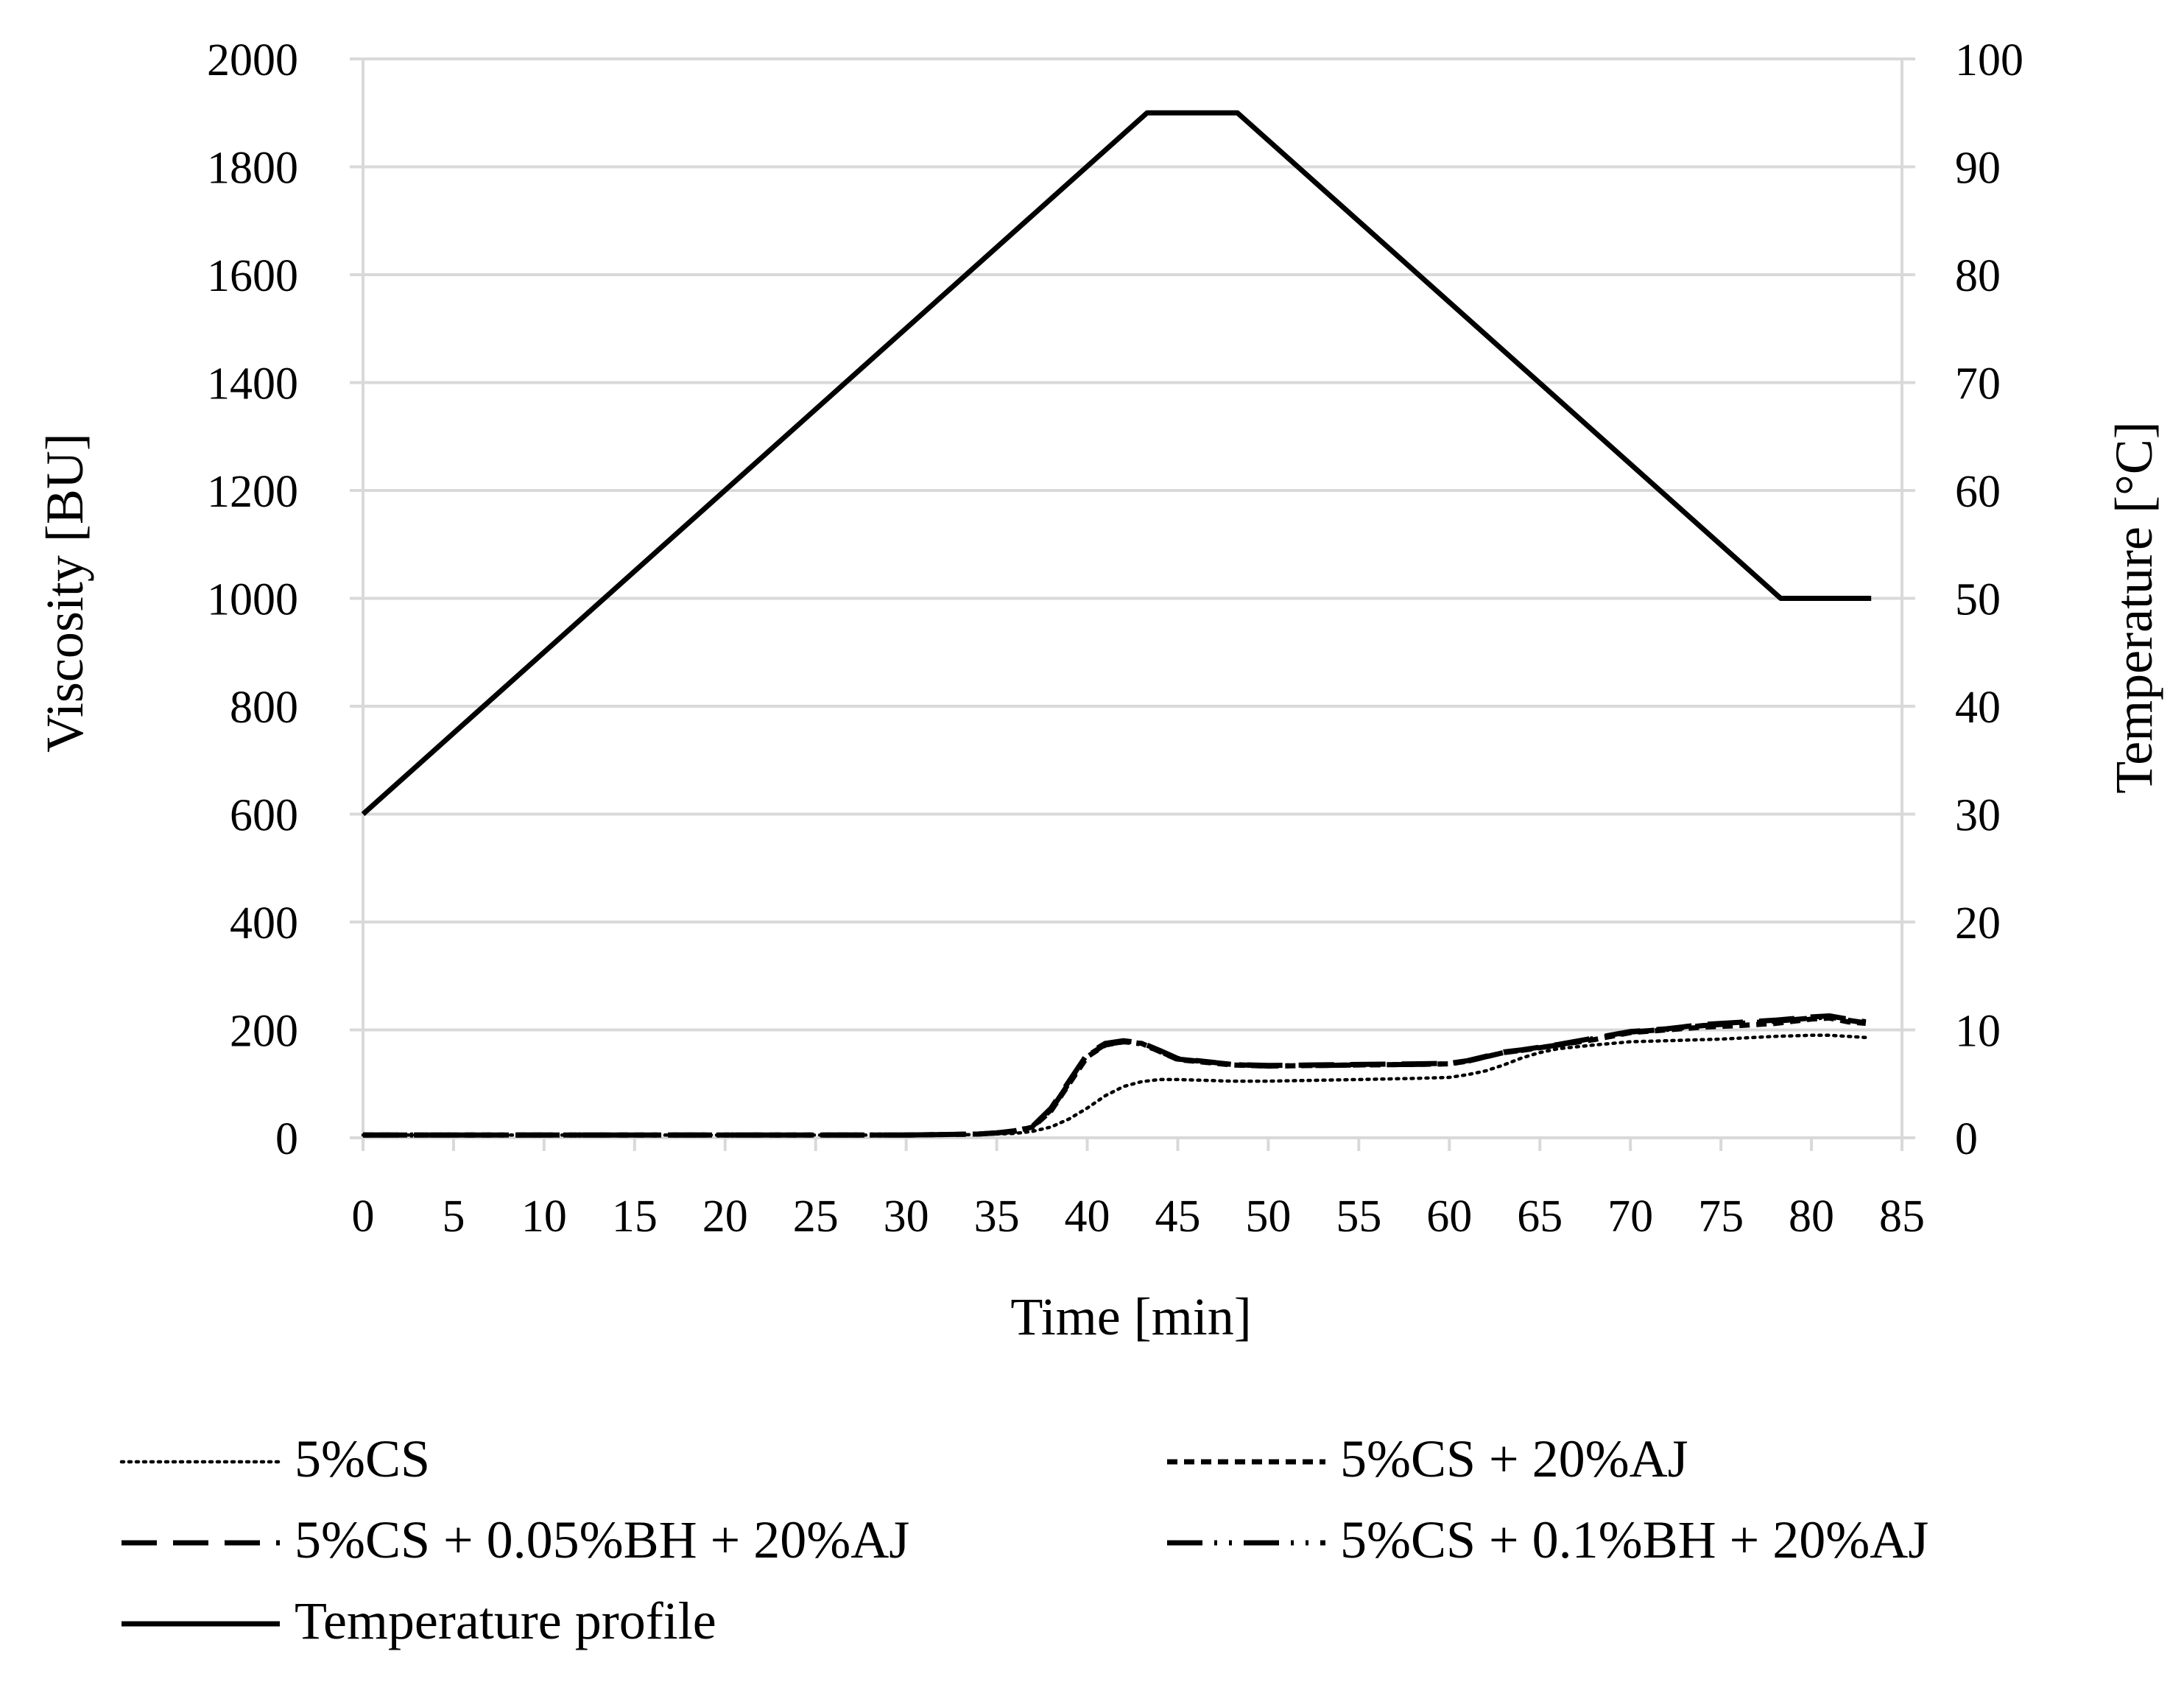 This screenshot has height=1696, width=2184. What do you see at coordinates (1978, 816) in the screenshot?
I see `y2-tick-label: 30` at bounding box center [1978, 816].